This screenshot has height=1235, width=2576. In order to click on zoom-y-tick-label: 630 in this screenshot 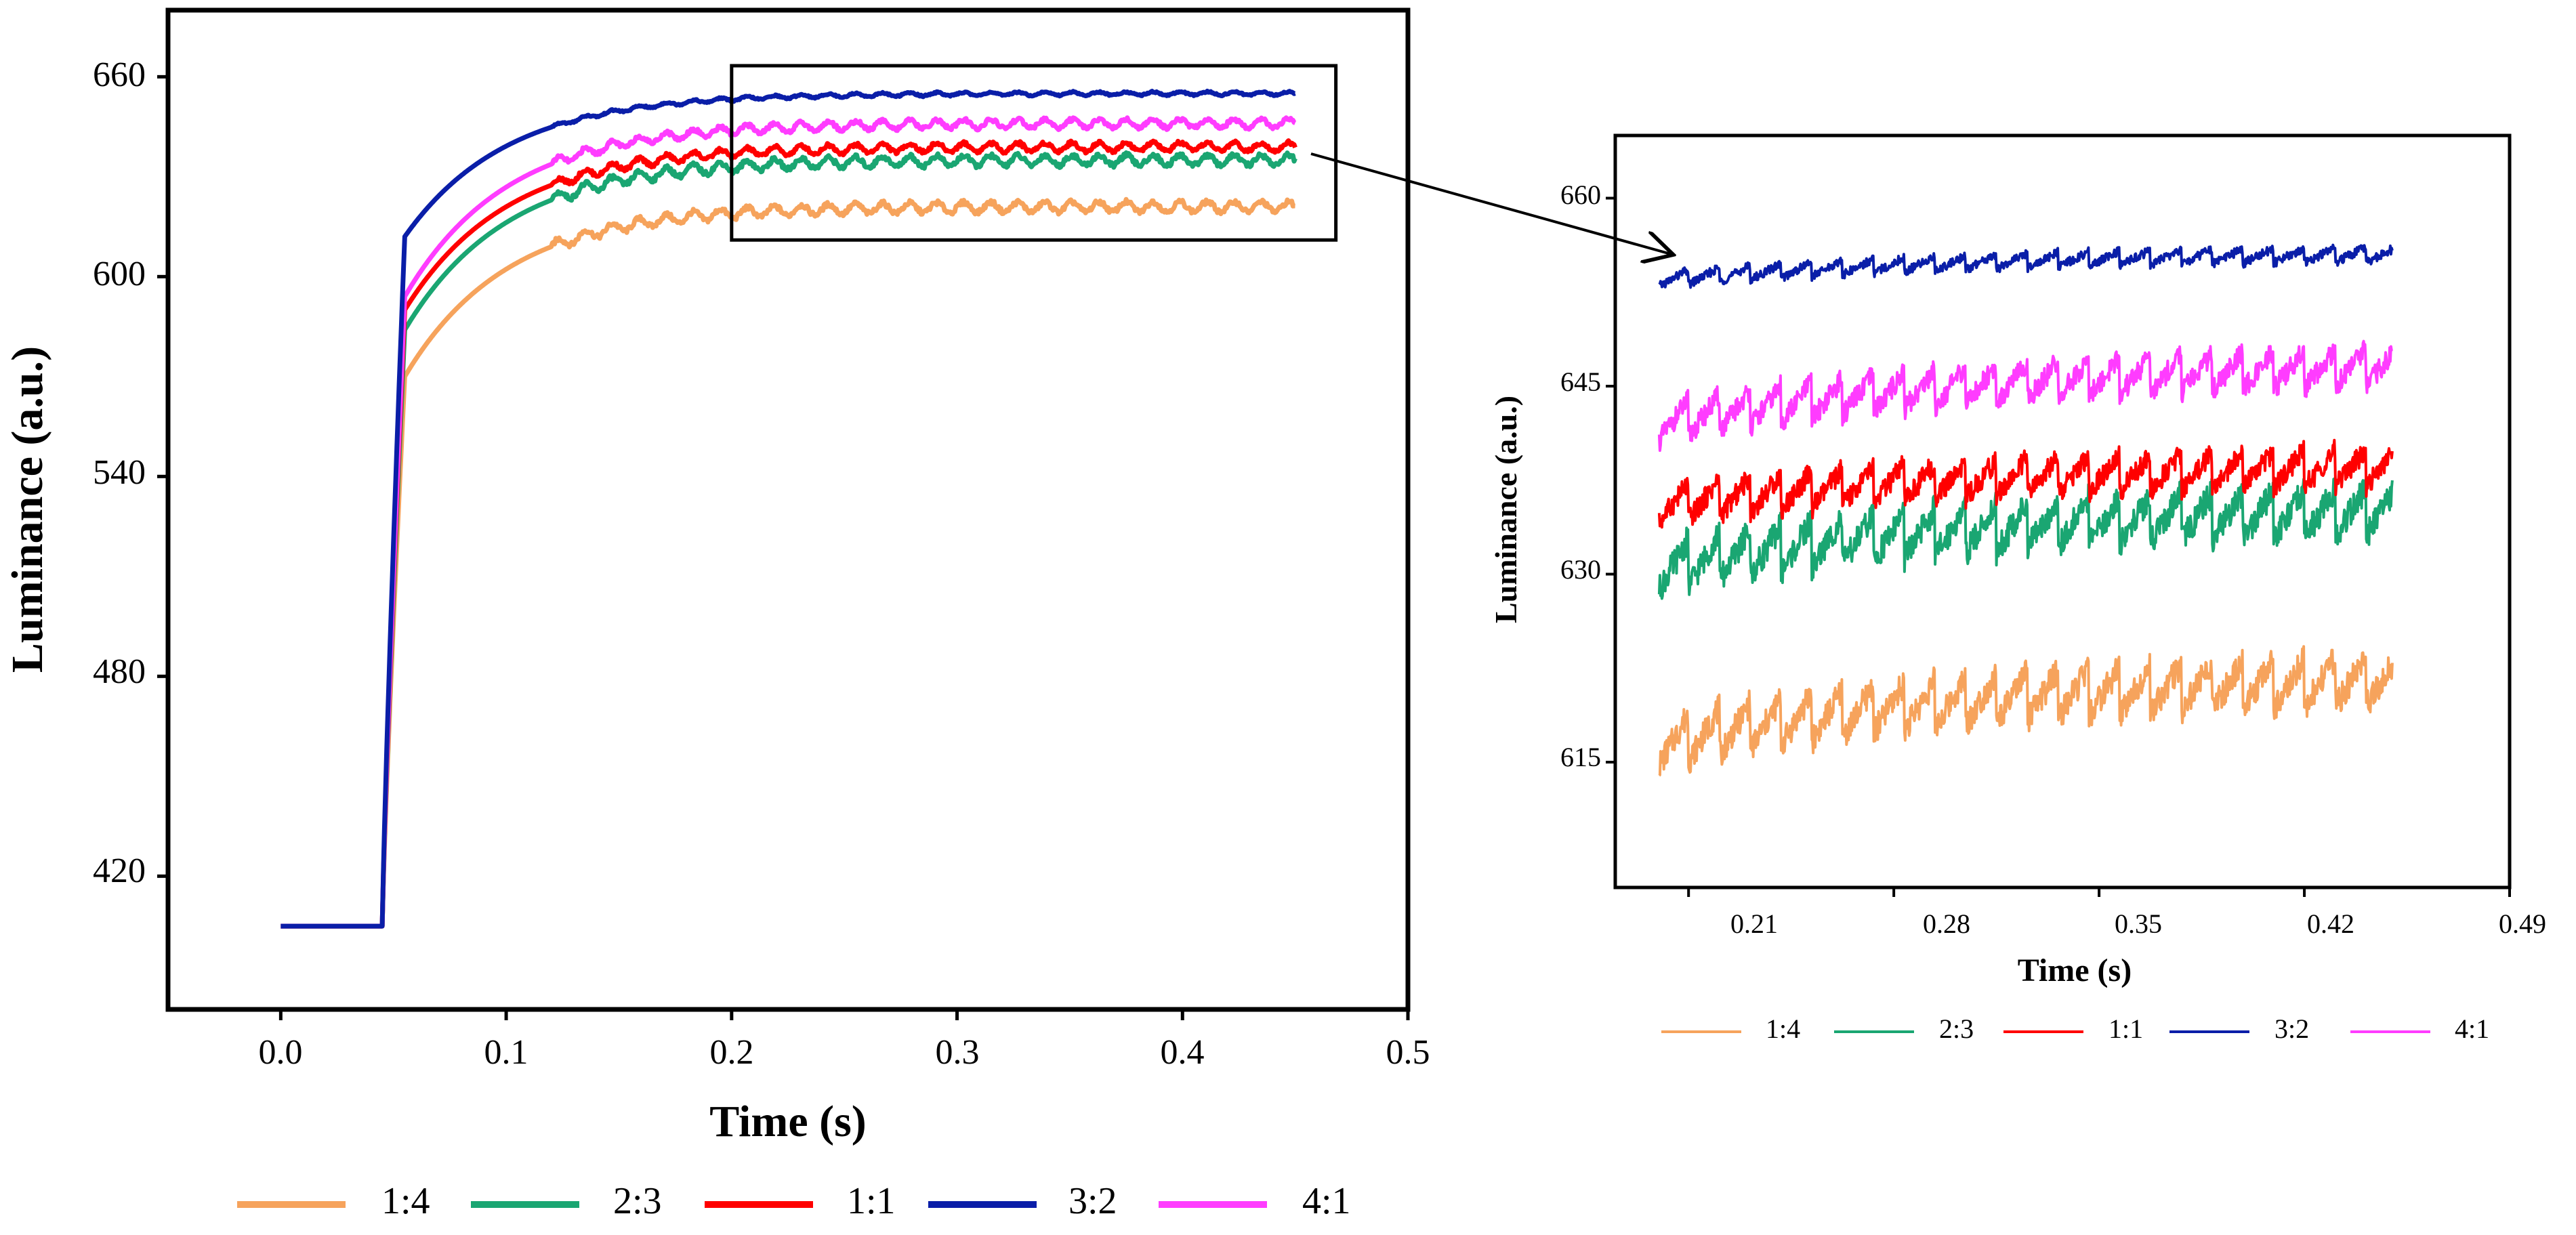, I will do `click(1580, 569)`.